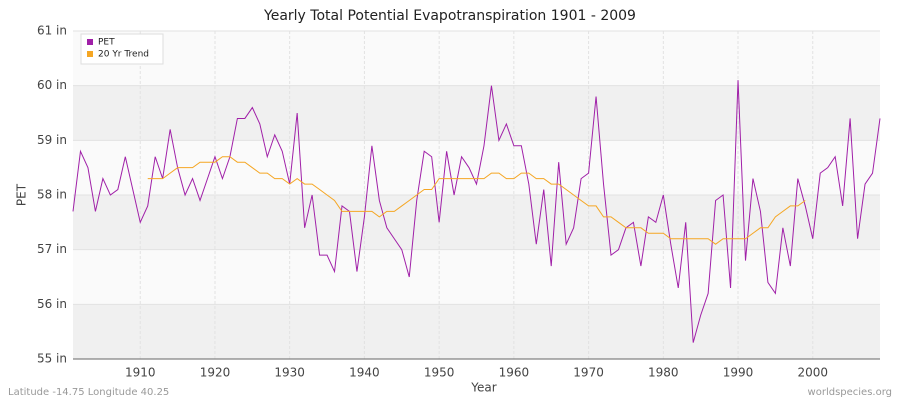 This screenshot has width=900, height=400. Describe the element at coordinates (738, 373) in the screenshot. I see `x-tick-label: 1990` at that location.